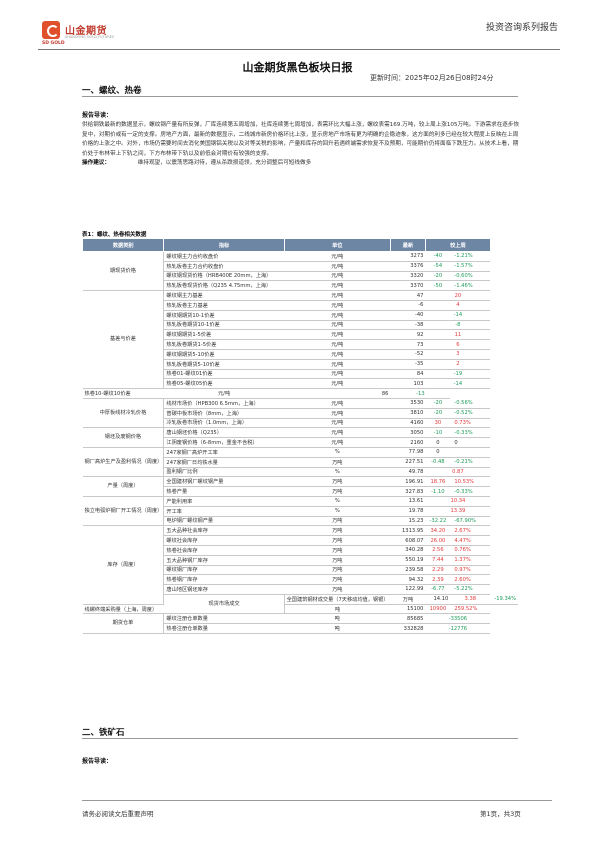  What do you see at coordinates (408, 286) in the screenshot?
I see `row-latest: 3370` at bounding box center [408, 286].